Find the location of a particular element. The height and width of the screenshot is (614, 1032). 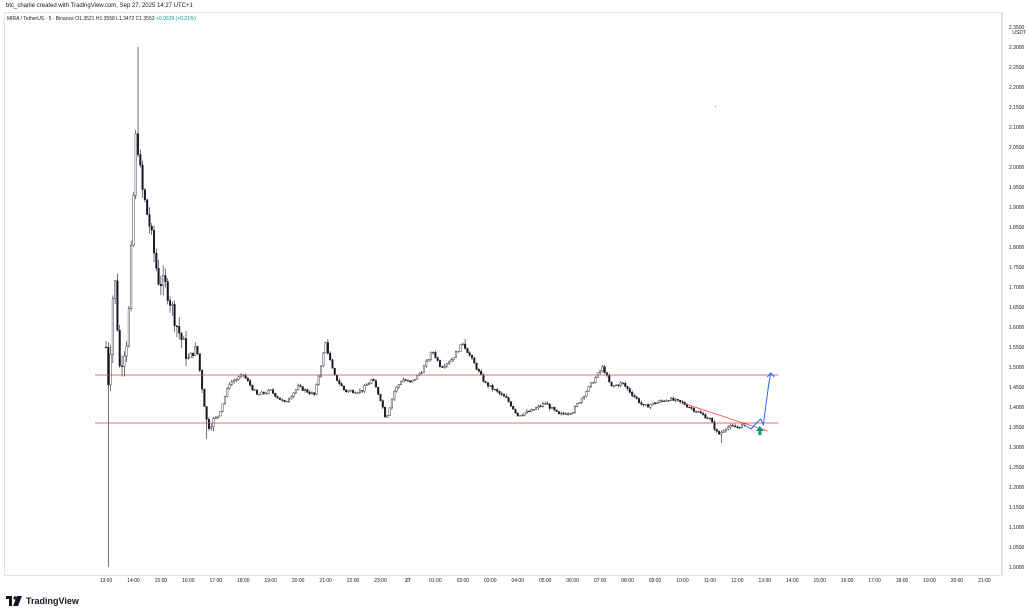

time-tick-label: 11:00 is located at coordinates (710, 581).